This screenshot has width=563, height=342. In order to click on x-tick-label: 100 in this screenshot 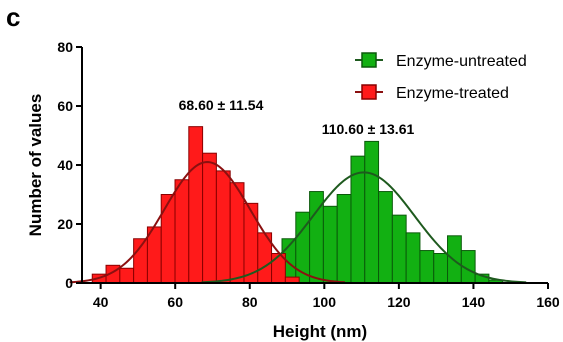, I will do `click(325, 302)`.